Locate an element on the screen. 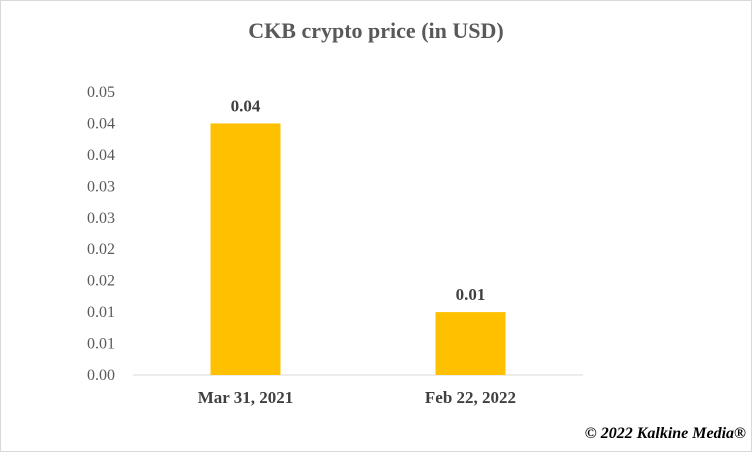  y-tick-label: 0.00 is located at coordinates (101, 375).